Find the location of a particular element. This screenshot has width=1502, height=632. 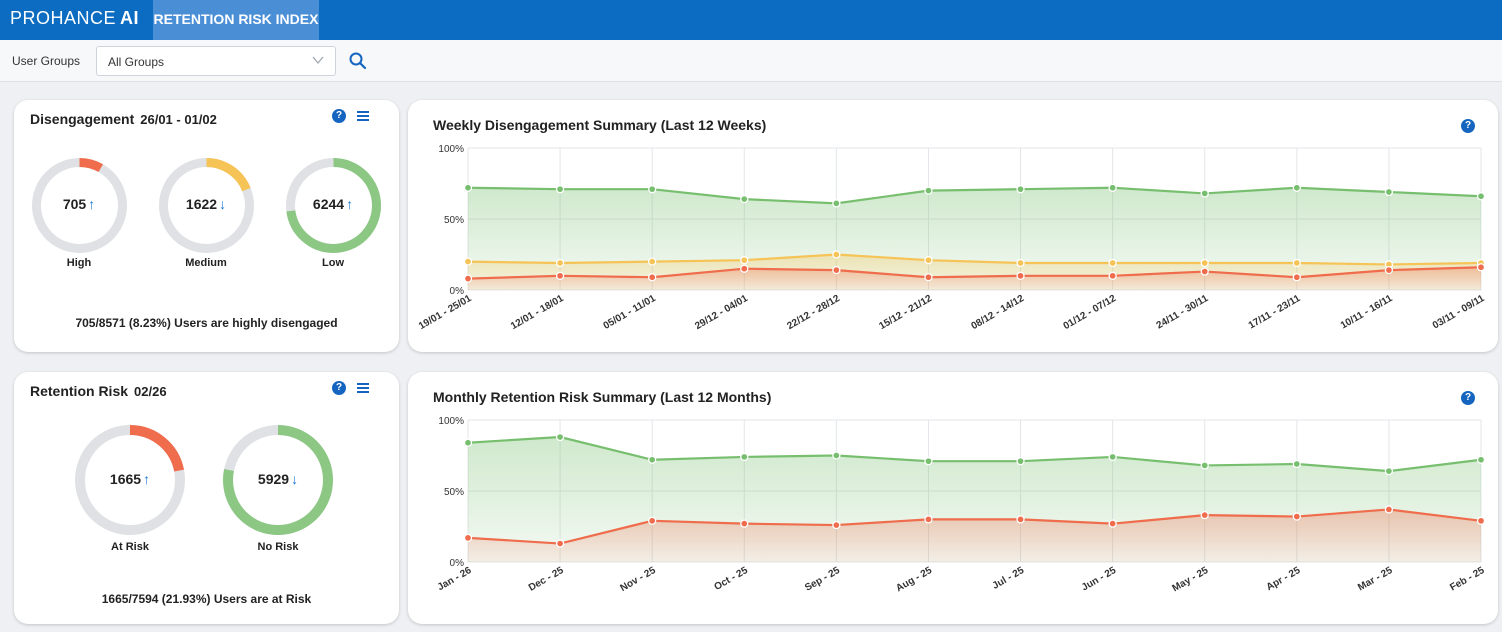

x-tick-label: Apr - 25 is located at coordinates (1284, 579).